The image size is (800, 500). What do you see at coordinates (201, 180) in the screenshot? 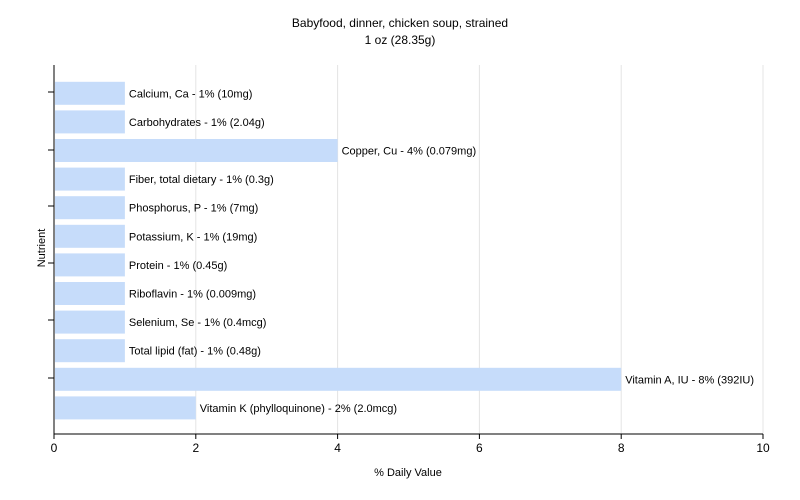
I see `bar-label-3: Fiber, total dietary - 1% (0.3g)` at bounding box center [201, 180].